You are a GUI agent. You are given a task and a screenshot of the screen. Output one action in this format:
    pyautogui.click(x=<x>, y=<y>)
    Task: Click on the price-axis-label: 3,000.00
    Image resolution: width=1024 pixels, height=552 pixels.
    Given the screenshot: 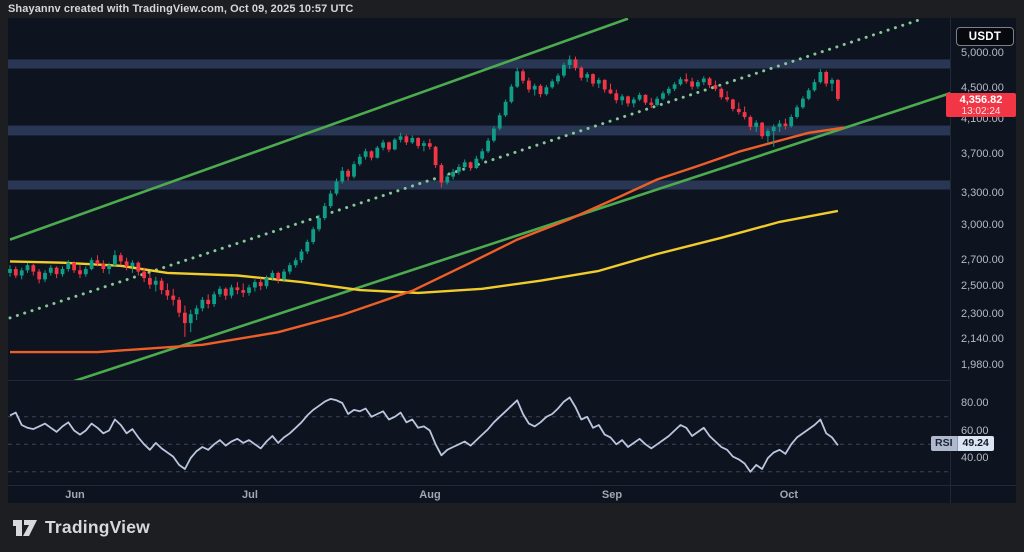 What is the action you would take?
    pyautogui.click(x=982, y=224)
    